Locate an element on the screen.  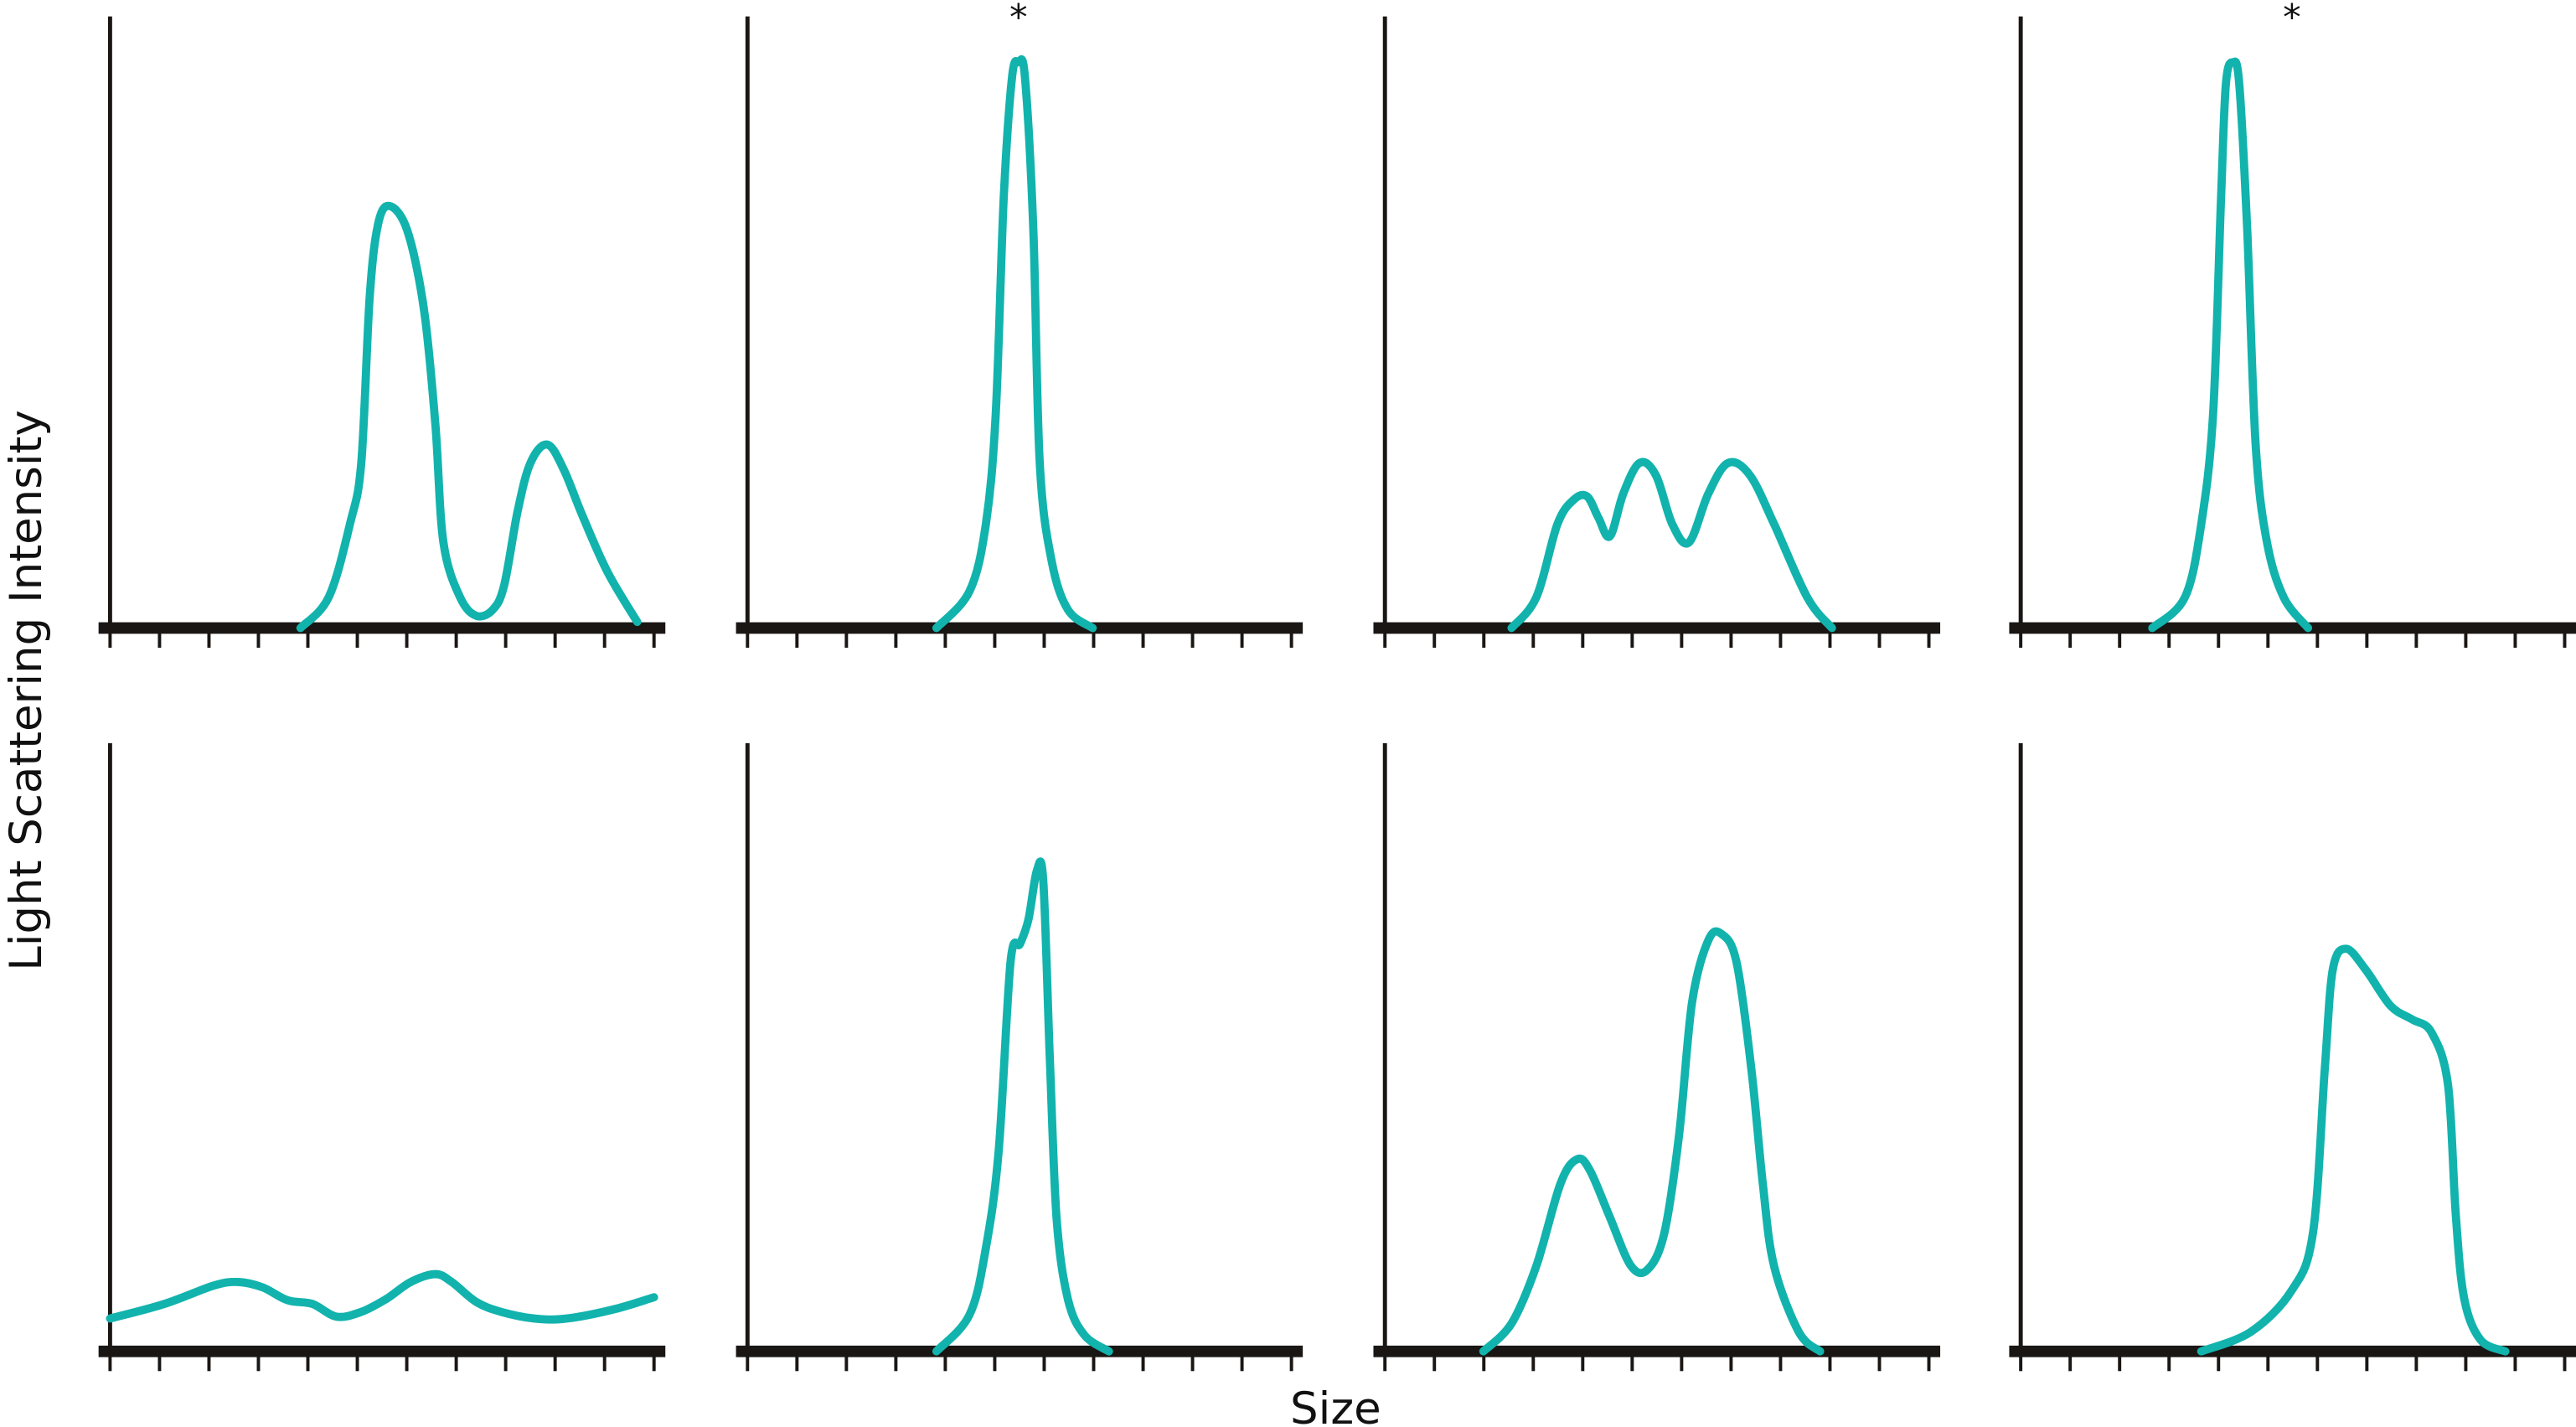
panel-1-4-curve is located at coordinates (2230, 345).